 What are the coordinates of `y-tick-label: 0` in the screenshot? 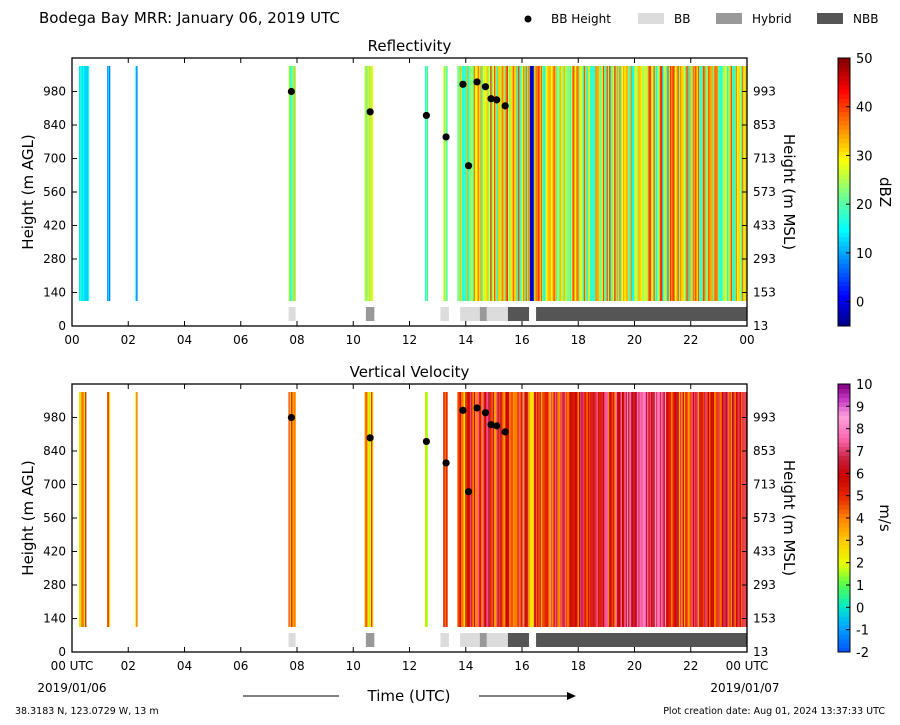 It's located at (62, 652).